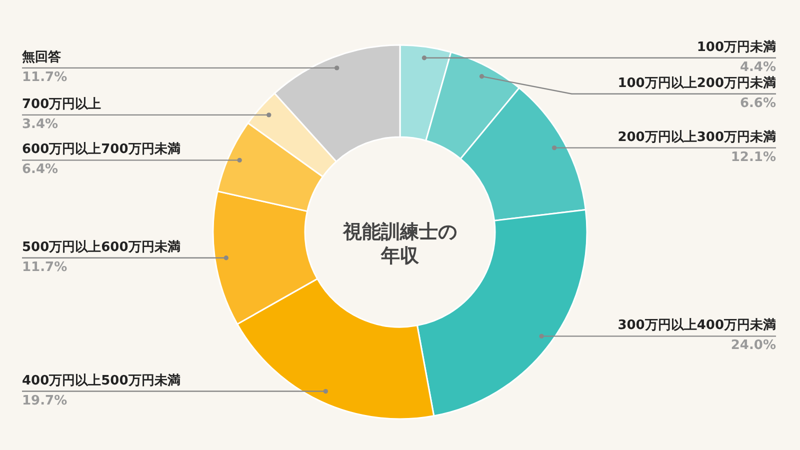 The width and height of the screenshot is (800, 450). I want to click on data-label: 19.7%, so click(45, 400).